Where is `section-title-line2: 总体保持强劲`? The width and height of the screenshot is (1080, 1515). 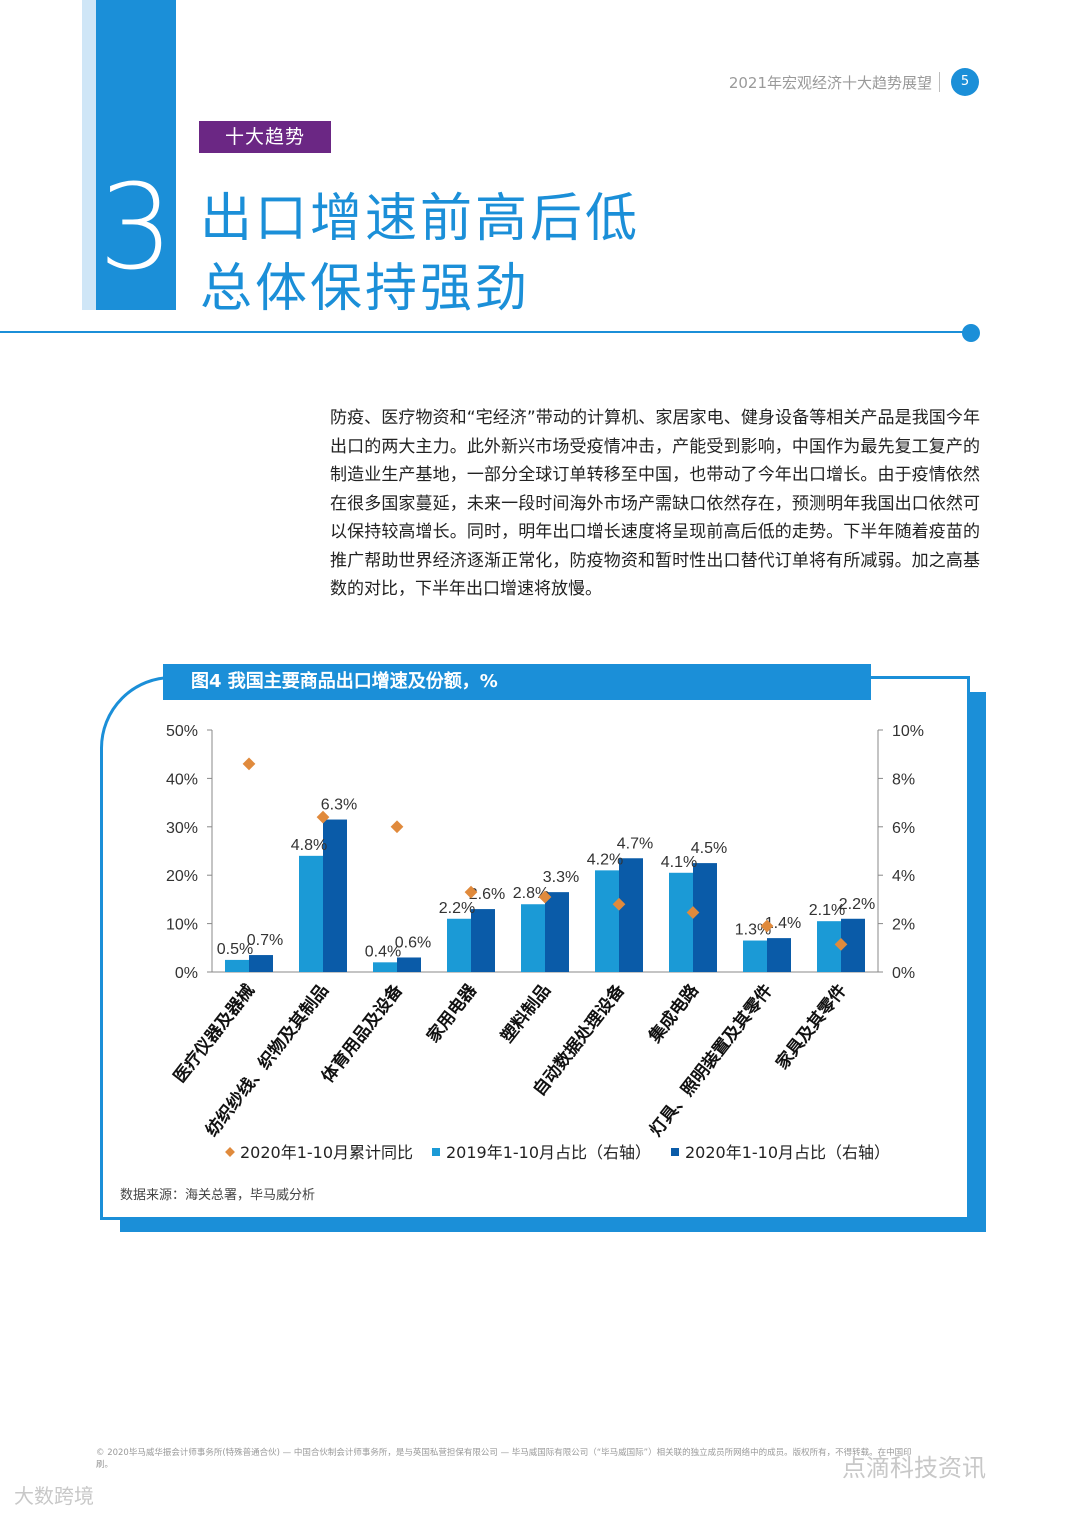 section-title-line2: 总体保持强劲 is located at coordinates (365, 289).